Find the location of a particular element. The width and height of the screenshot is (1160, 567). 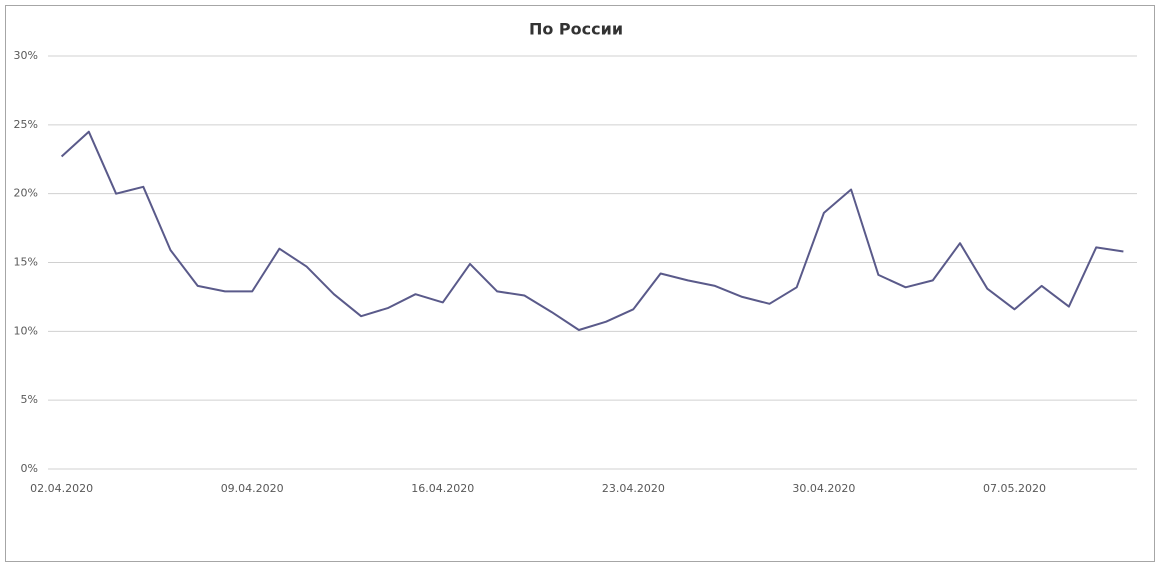

x-tick-label: 16.04.2020 is located at coordinates (442, 488).